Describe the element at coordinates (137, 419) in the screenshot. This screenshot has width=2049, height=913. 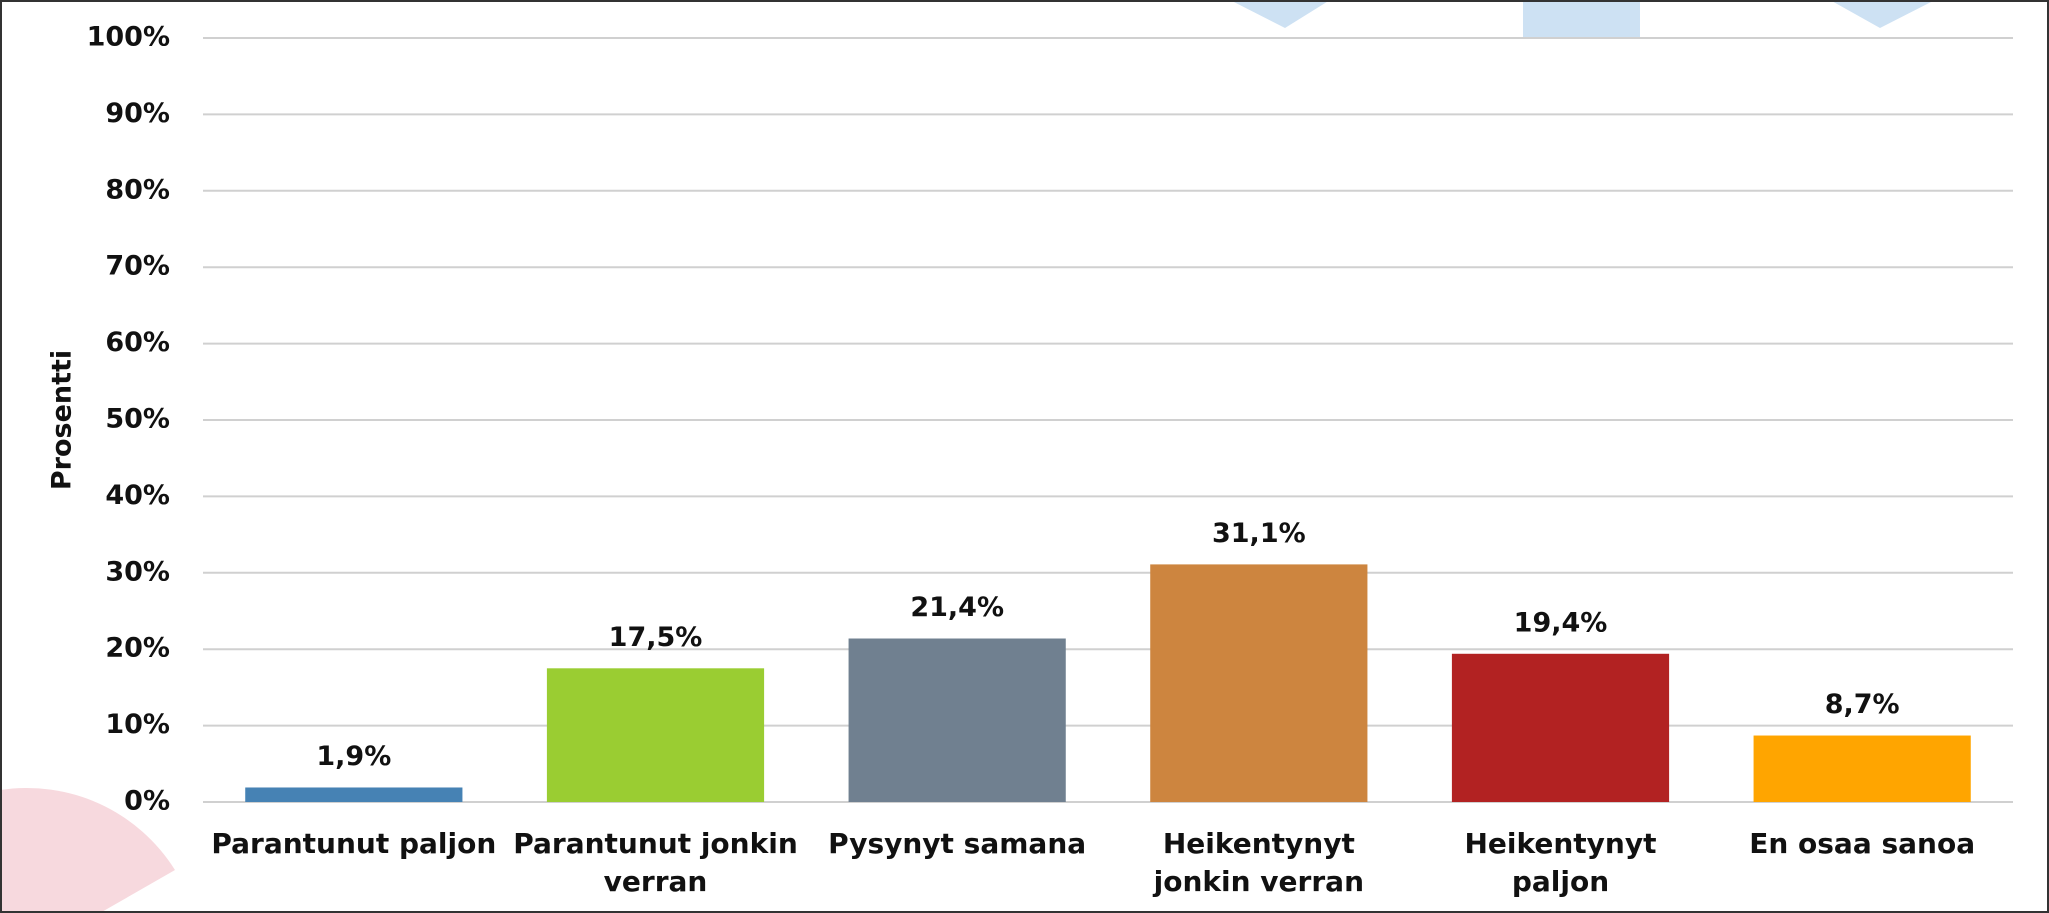
I see `y-tick-label: 50%` at that location.